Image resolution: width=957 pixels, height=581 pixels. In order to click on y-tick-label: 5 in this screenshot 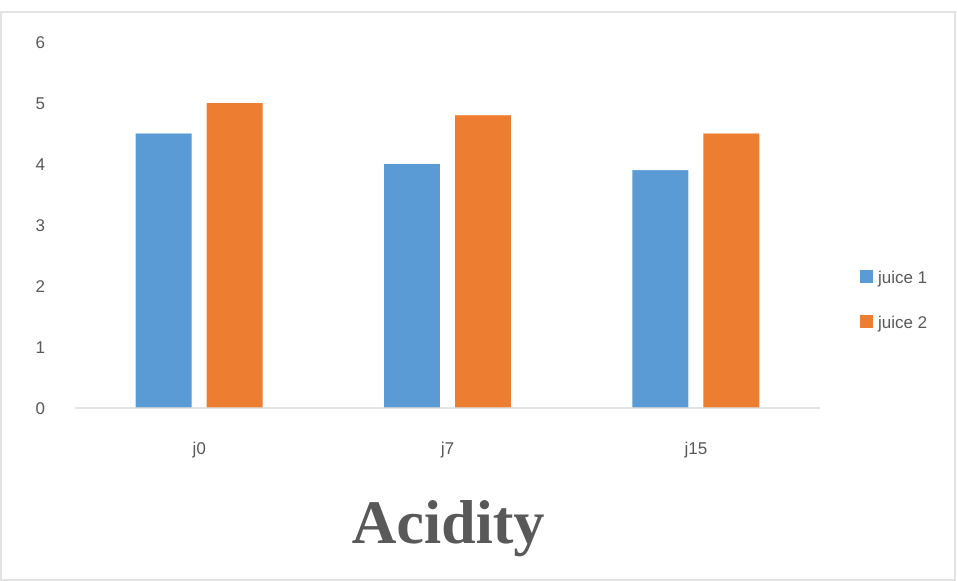, I will do `click(40, 103)`.